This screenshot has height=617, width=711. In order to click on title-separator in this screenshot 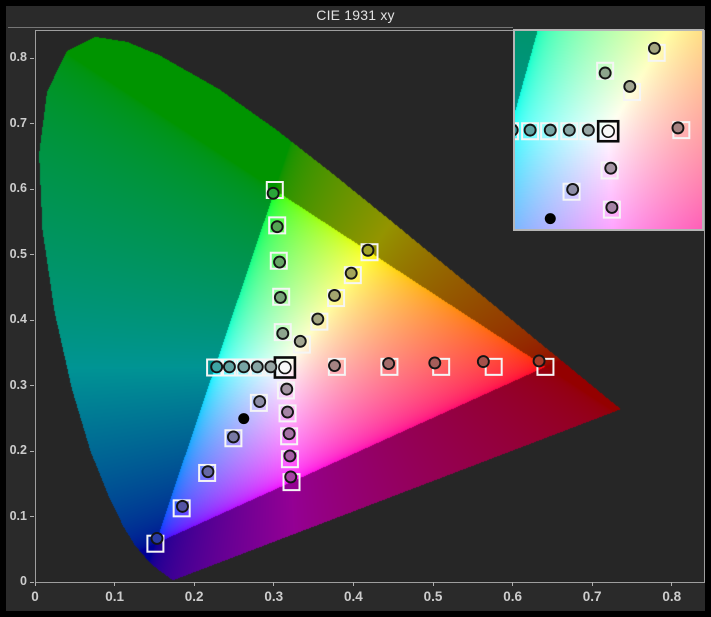, I will do `click(260, 27)`.